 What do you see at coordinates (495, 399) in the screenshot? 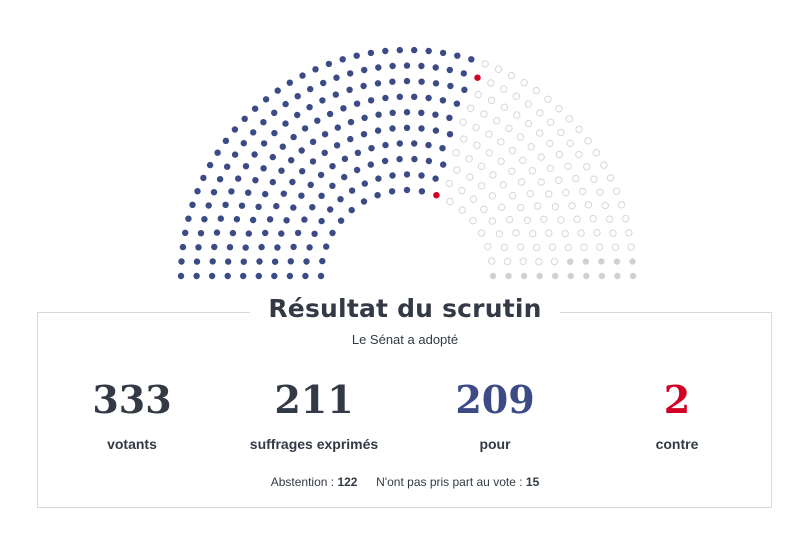
I see `stat-value: 209` at bounding box center [495, 399].